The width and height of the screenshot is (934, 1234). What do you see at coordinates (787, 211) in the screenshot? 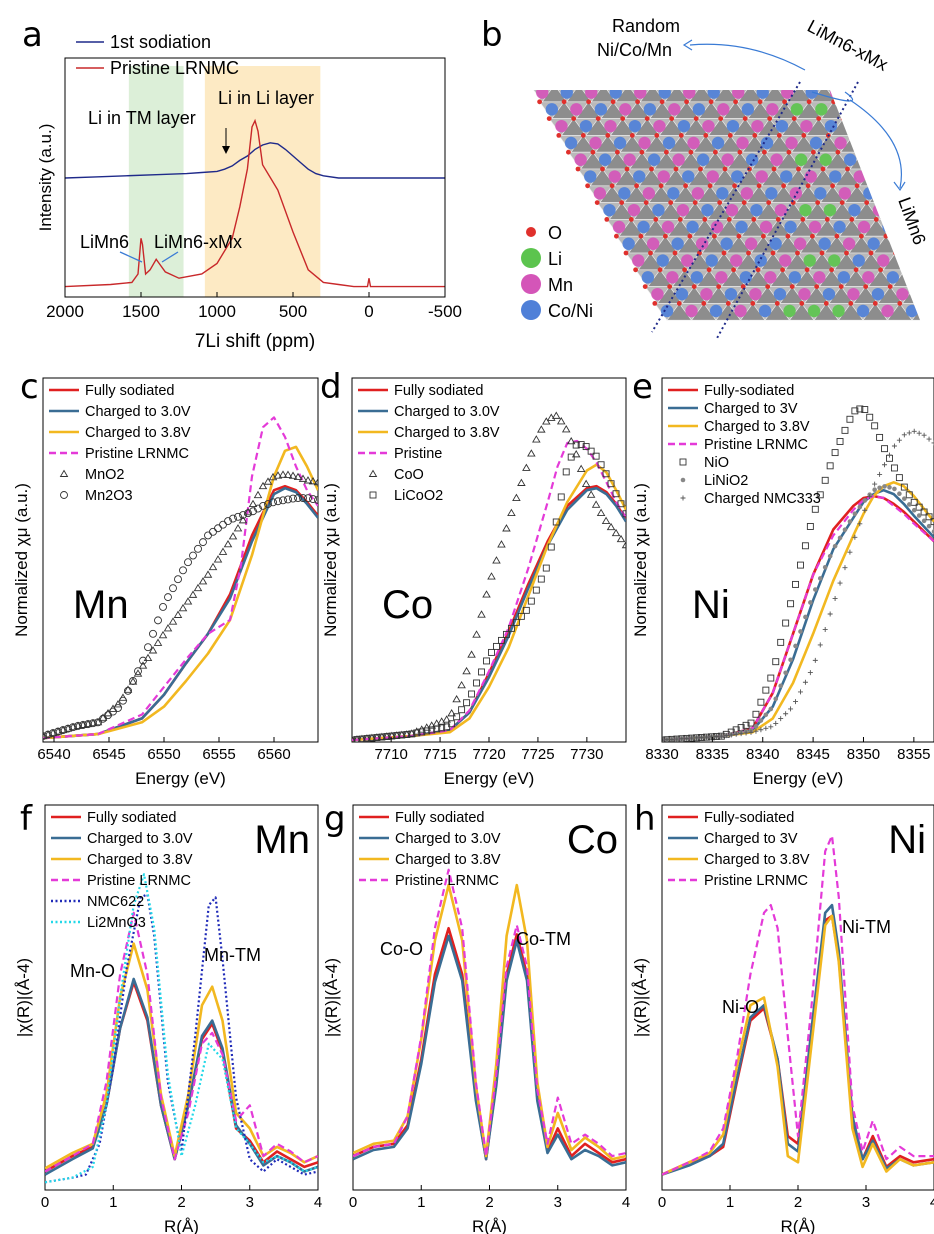
I see `divider-line` at bounding box center [787, 211].